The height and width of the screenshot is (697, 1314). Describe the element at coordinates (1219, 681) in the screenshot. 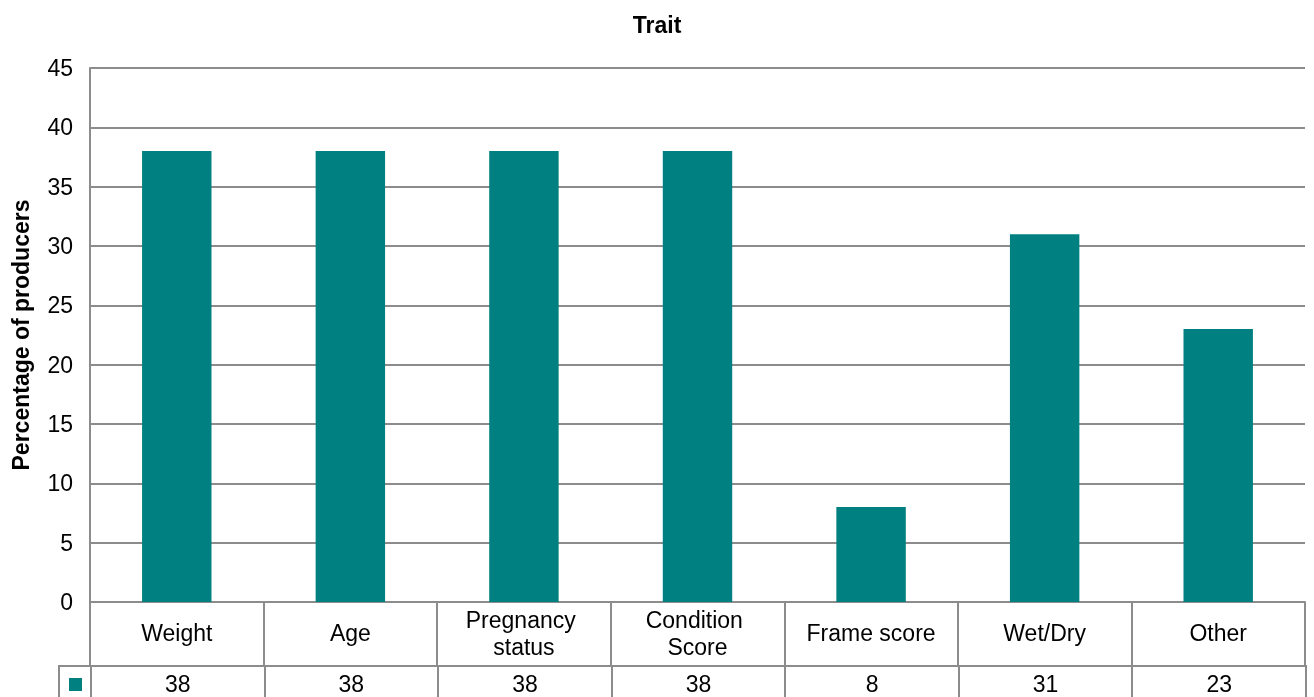

I see `data-label: 23` at that location.